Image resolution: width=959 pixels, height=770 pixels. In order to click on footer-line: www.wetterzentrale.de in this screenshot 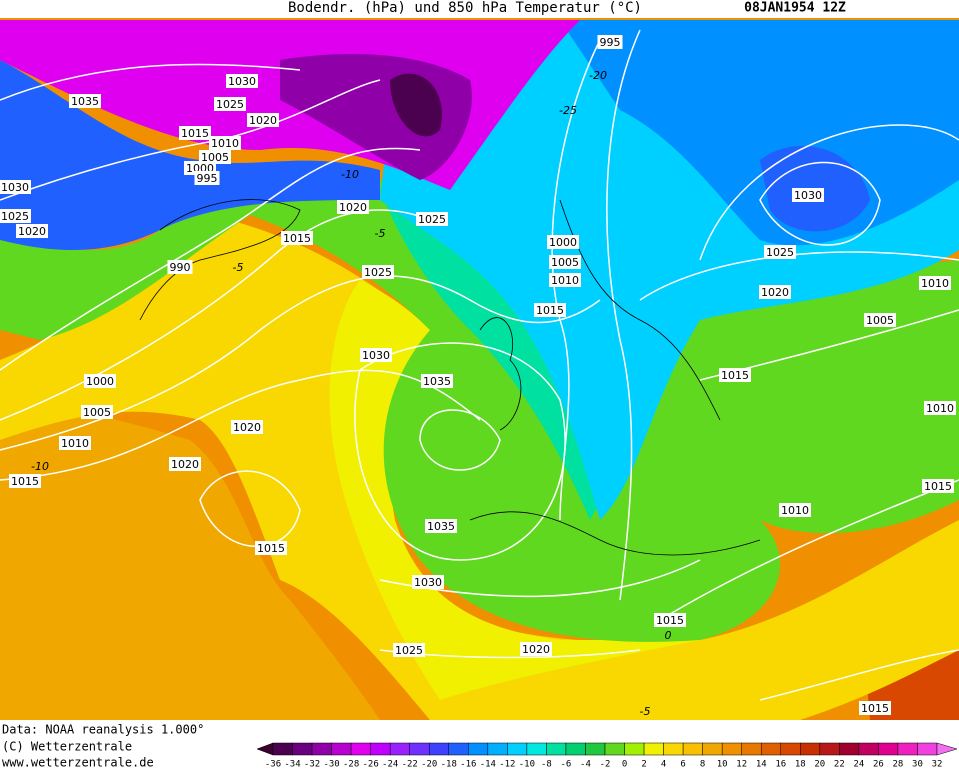, I will do `click(78, 763)`.